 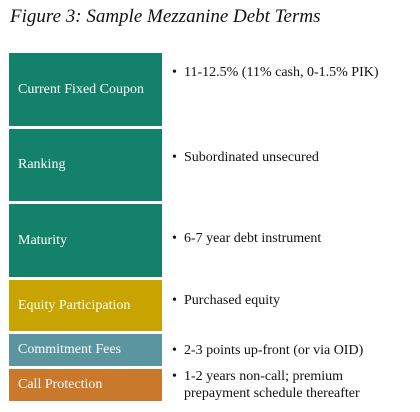 What do you see at coordinates (290, 89) in the screenshot?
I see `term-value-cell: • 11-12.5% (11% cash, 0-1.5% PIK)` at bounding box center [290, 89].